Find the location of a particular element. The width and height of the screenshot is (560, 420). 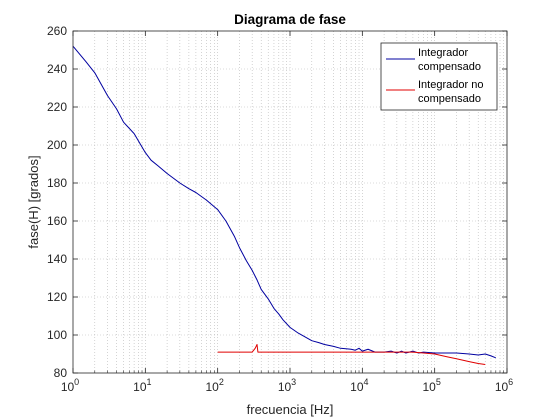

y-tick-label: 240 is located at coordinates (57, 69).